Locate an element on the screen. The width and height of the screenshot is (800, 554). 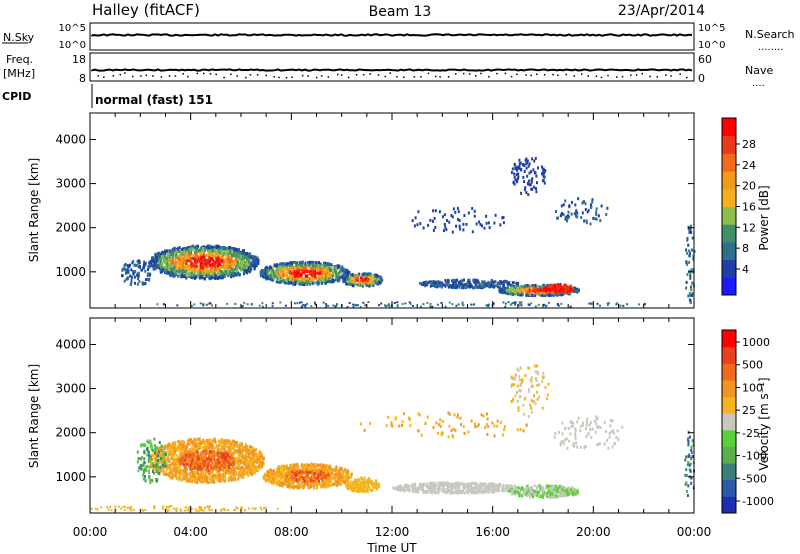
freq-tick-bottom: 8 is located at coordinates (82, 78).